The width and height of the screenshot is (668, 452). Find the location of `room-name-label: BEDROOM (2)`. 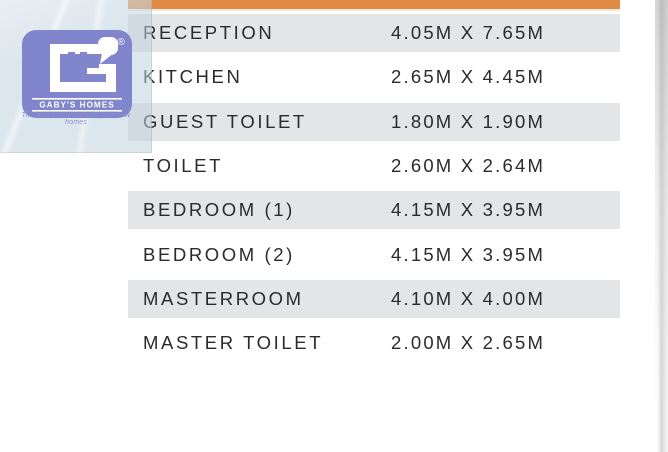

room-name-label: BEDROOM (2) is located at coordinates (219, 254).